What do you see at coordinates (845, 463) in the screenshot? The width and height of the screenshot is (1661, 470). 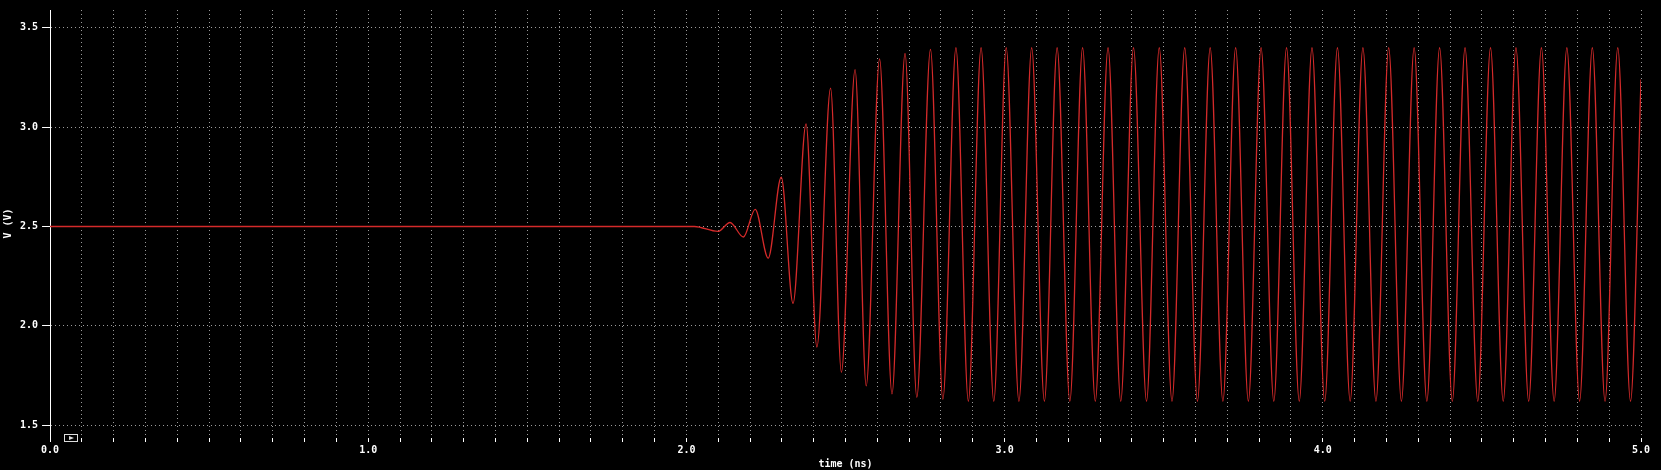 I see `x-axis-title: time (ns)` at bounding box center [845, 463].